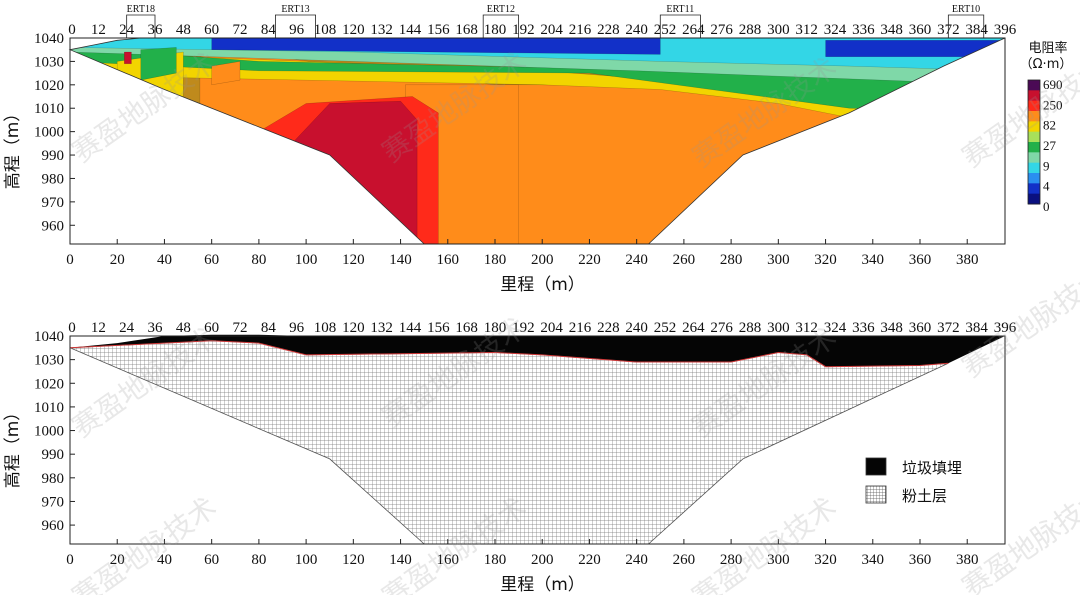  Describe the element at coordinates (1046, 64) in the screenshot. I see `colorbar-unit: （Ω·m）` at that location.